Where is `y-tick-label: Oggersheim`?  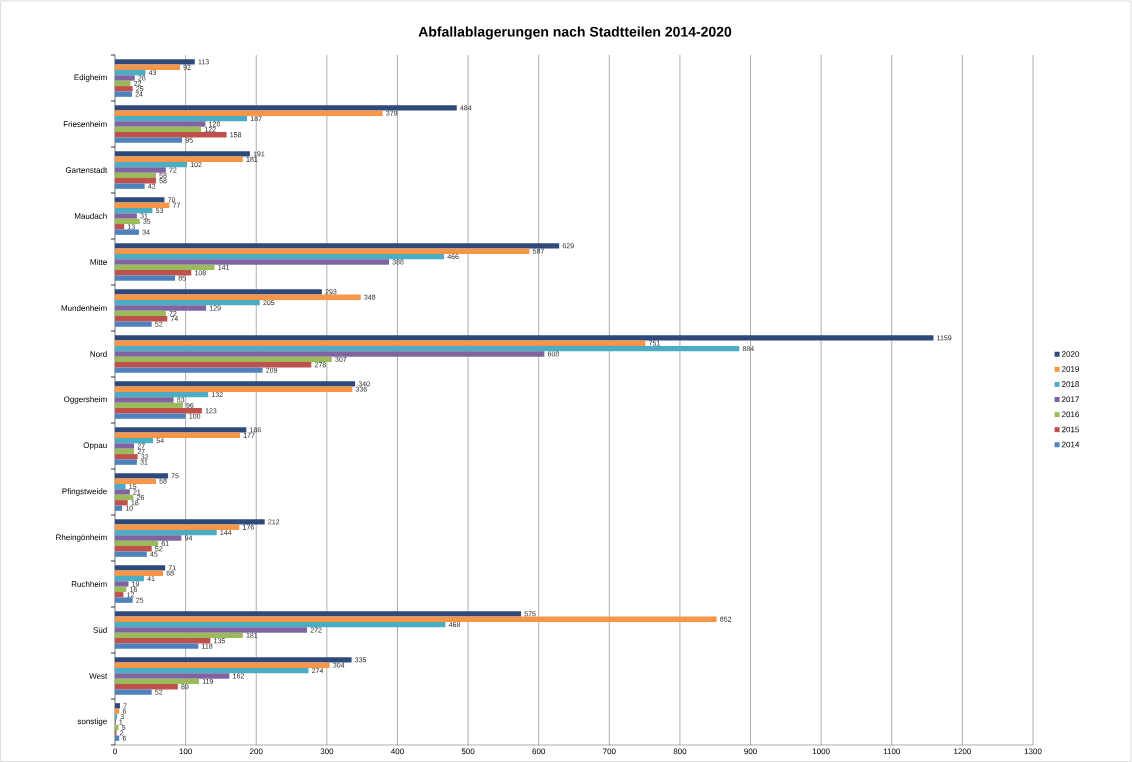
y-tick-label: Oggersheim is located at coordinates (85, 400).